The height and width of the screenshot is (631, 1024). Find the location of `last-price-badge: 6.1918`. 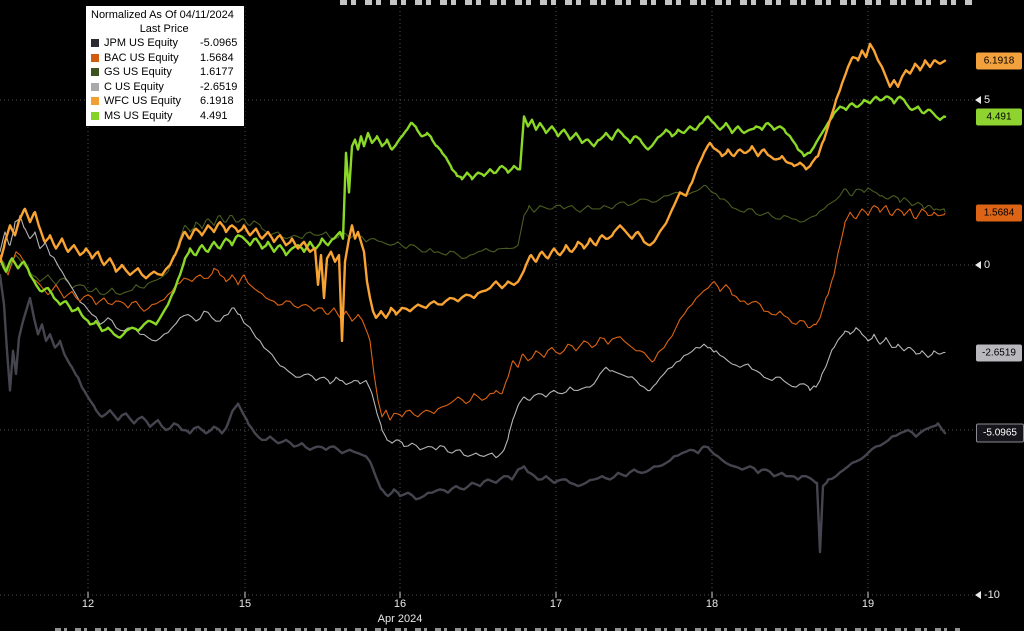

last-price-badge: 6.1918 is located at coordinates (999, 61).